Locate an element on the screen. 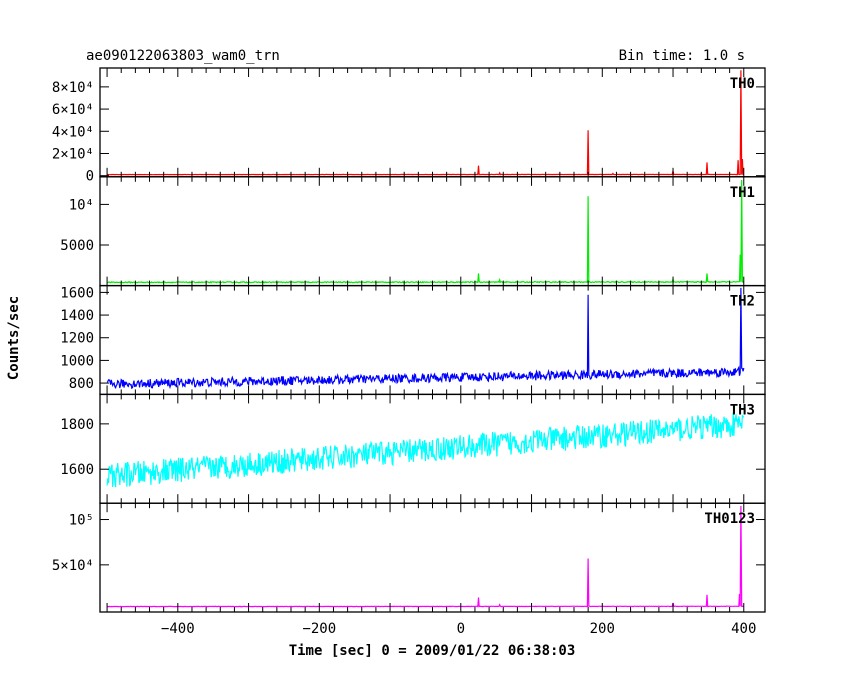 The image size is (850, 680). x-tick-label: −200 is located at coordinates (319, 629).